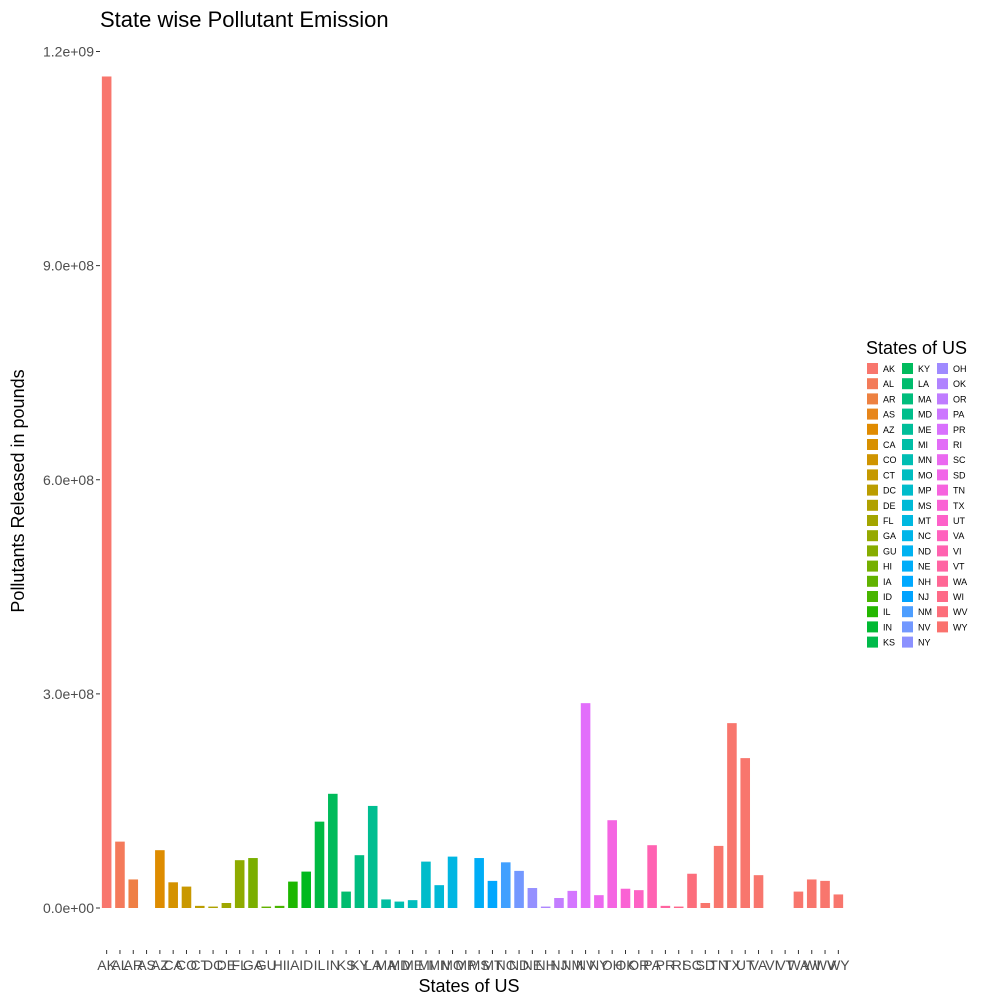  Describe the element at coordinates (244, 19) in the screenshot. I see `chart-title: State wise Pollutant Emission` at that location.